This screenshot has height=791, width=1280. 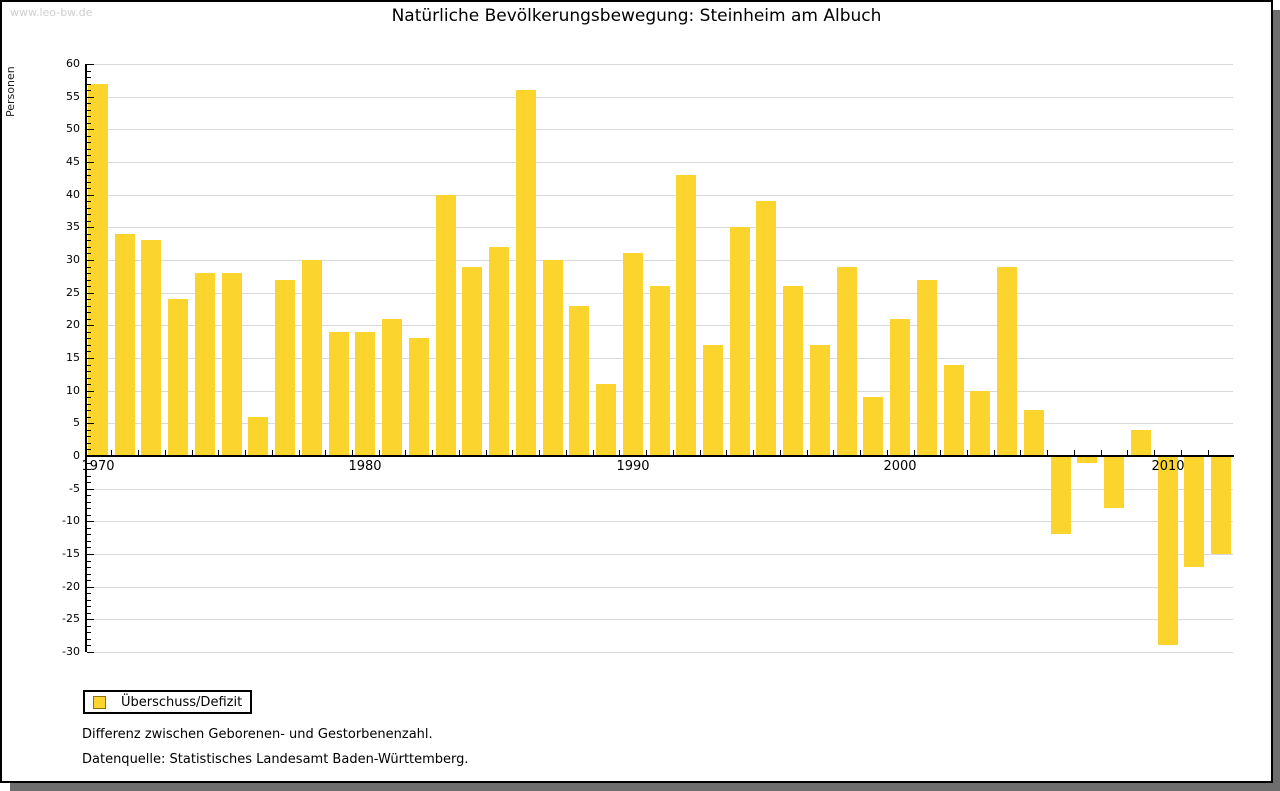 I want to click on y-tick-label: -15, so click(x=71, y=553).